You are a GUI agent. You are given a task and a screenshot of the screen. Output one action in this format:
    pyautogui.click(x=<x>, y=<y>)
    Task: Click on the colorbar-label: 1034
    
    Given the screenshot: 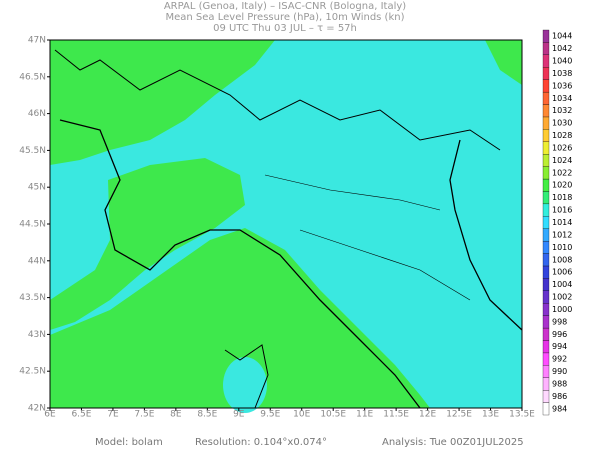 What is the action you would take?
    pyautogui.click(x=562, y=98)
    